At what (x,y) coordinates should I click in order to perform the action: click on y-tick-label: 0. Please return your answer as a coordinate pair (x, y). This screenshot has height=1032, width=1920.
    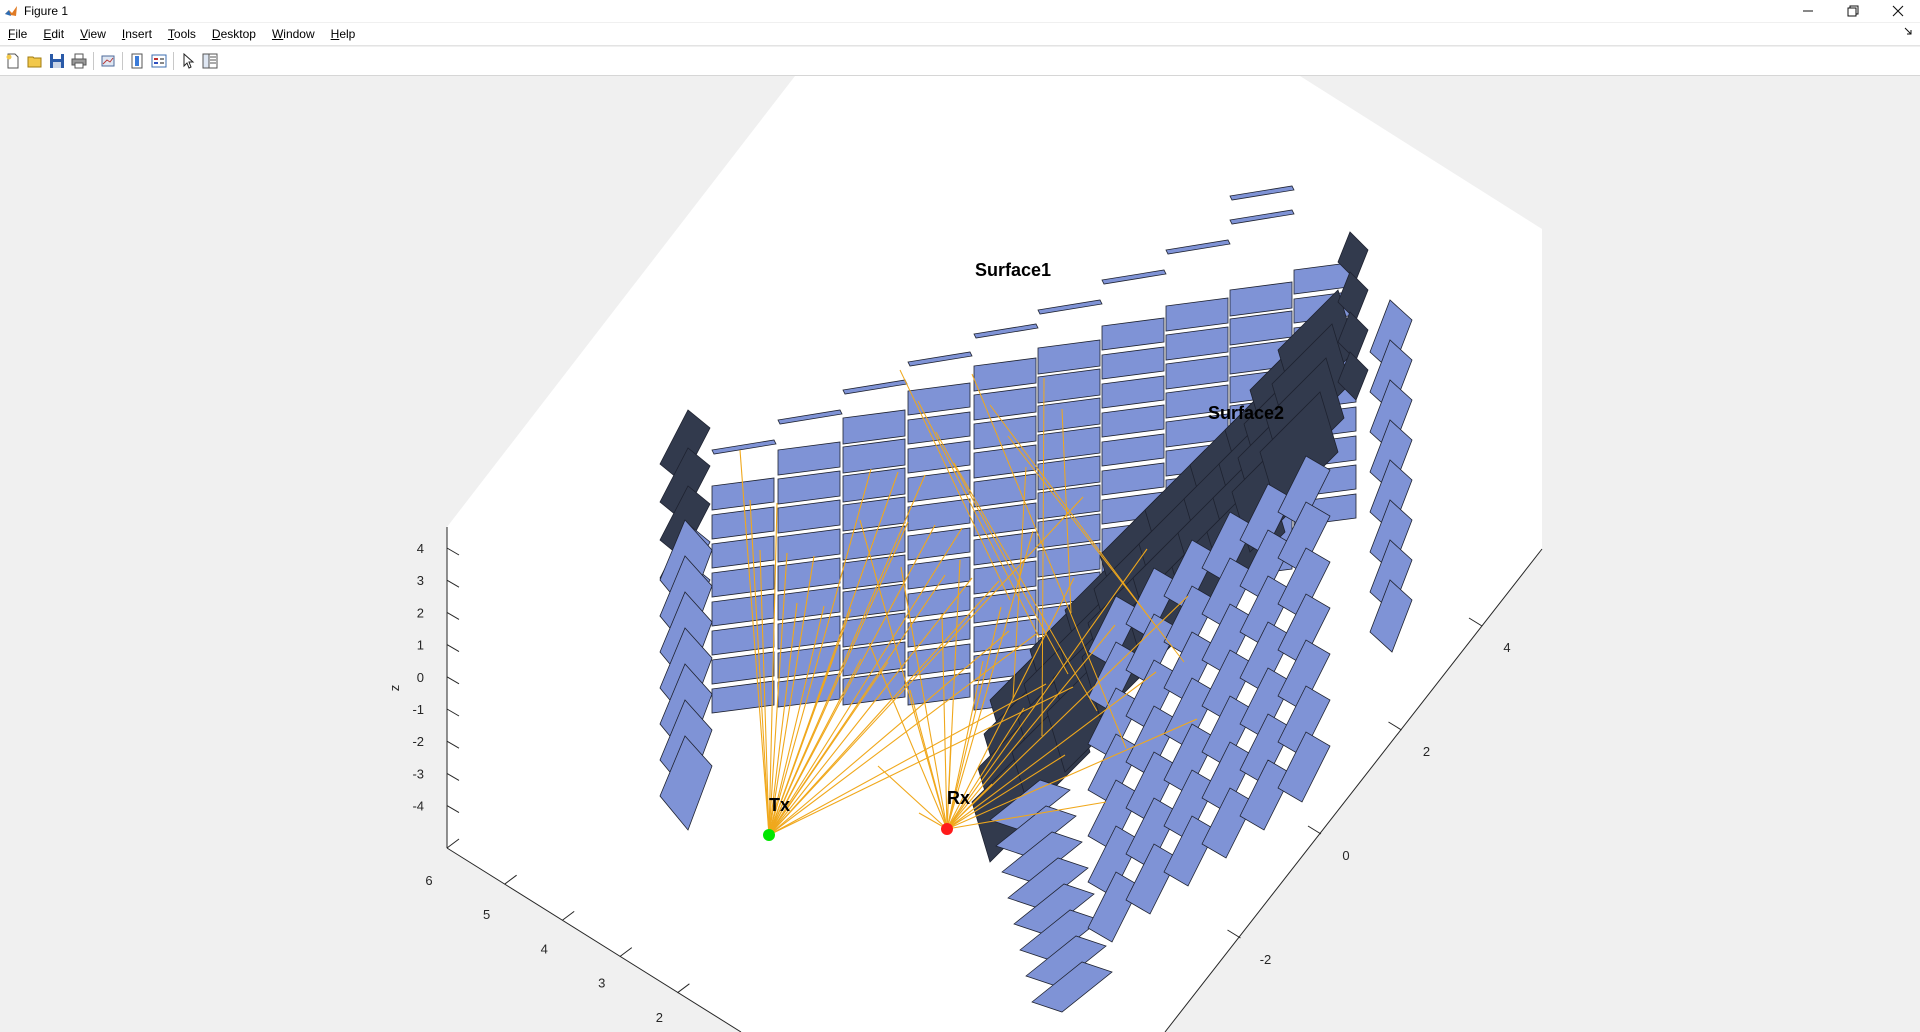
    Looking at the image, I should click on (1345, 855).